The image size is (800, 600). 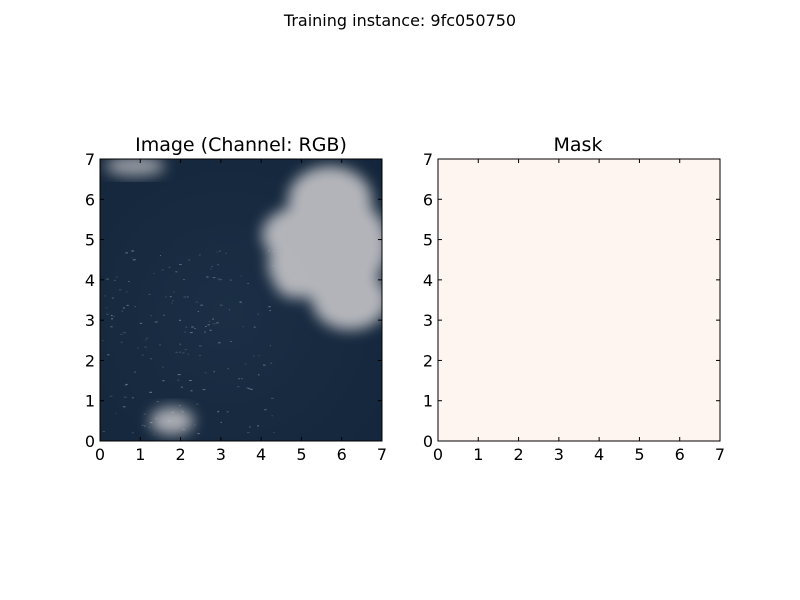 I want to click on y-tick-label: 7, so click(x=90, y=159).